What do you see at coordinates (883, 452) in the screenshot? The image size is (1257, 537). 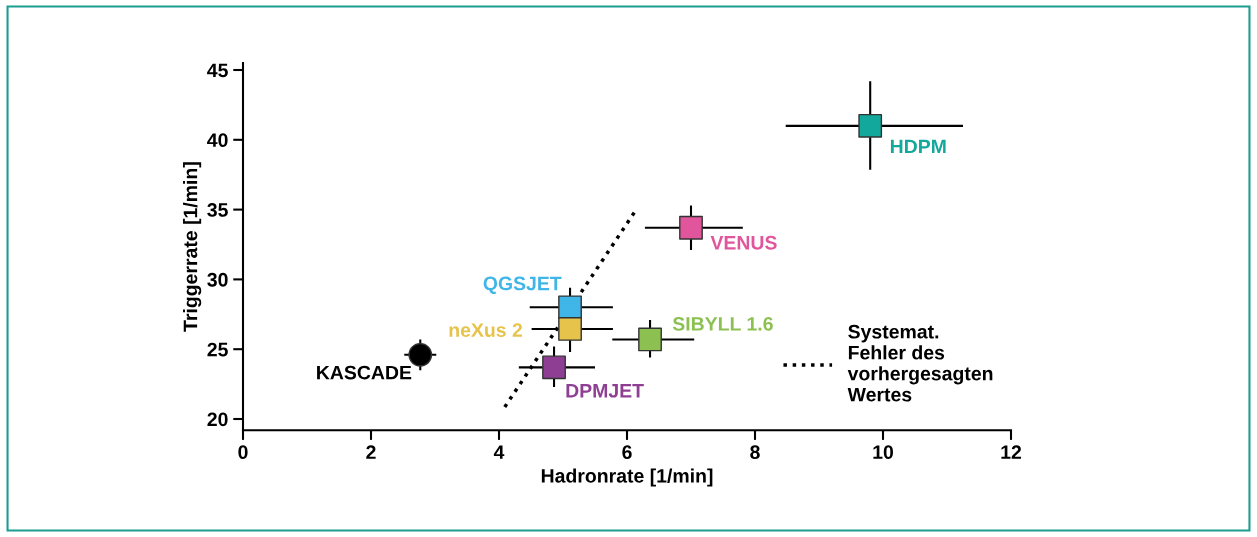 I see `x-tick-label: 10` at bounding box center [883, 452].